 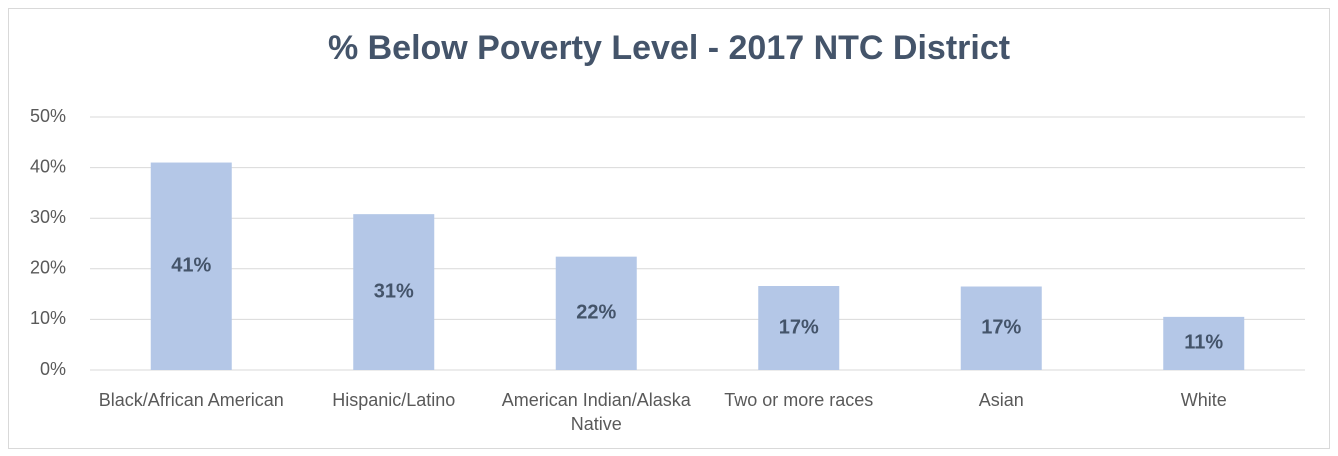 I want to click on y-tick-label: 50%, so click(x=48, y=116).